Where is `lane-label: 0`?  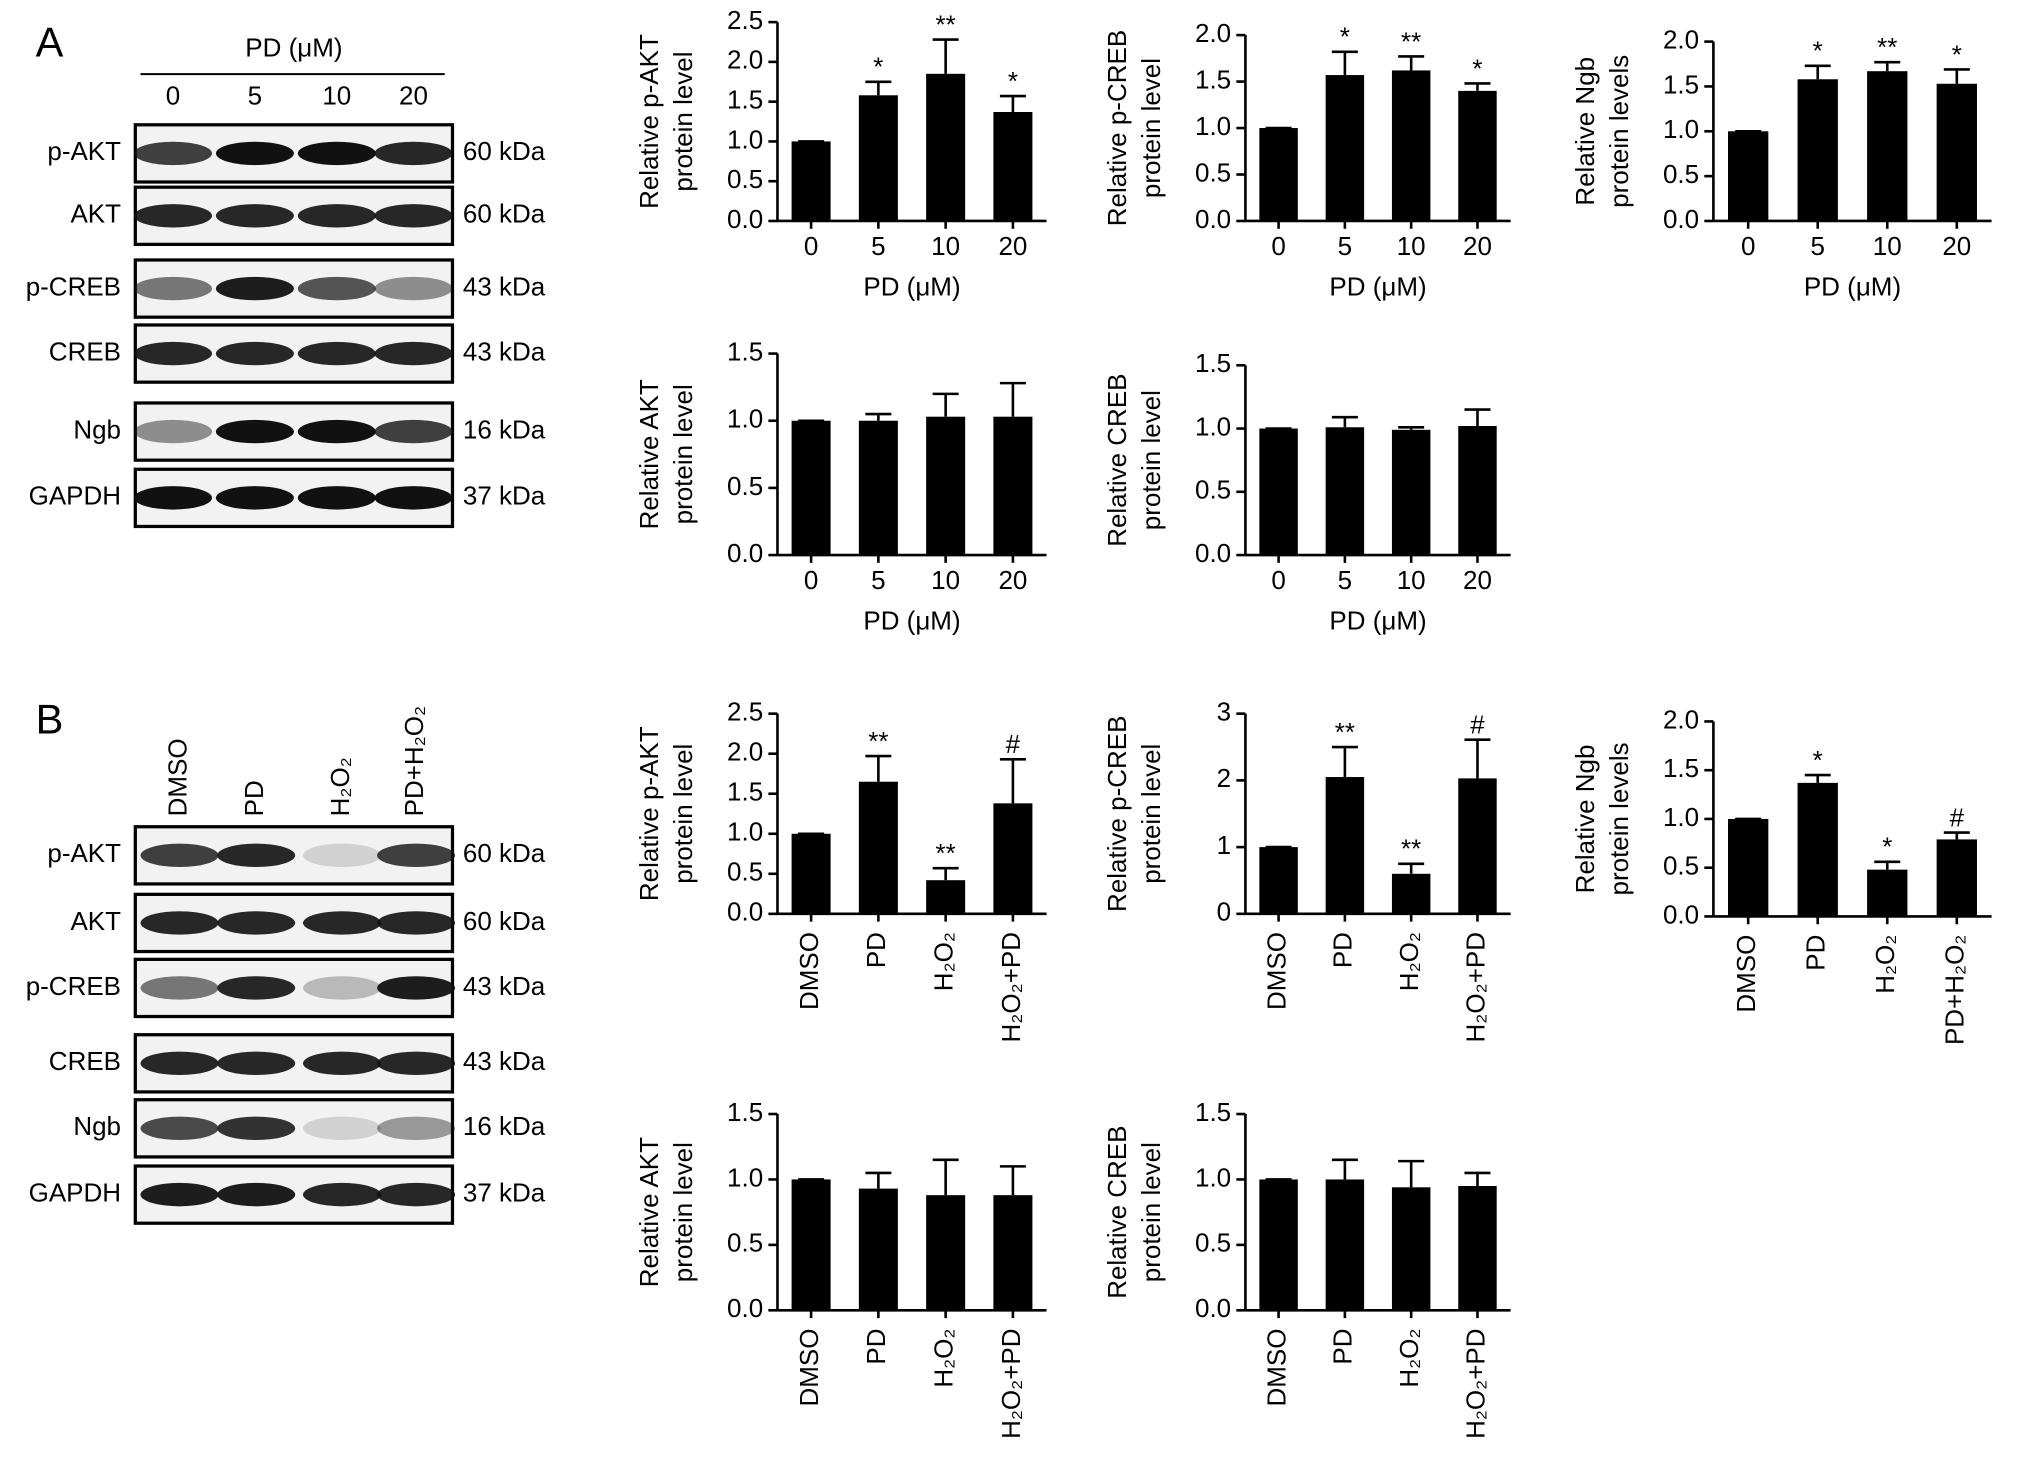 lane-label: 0 is located at coordinates (173, 95).